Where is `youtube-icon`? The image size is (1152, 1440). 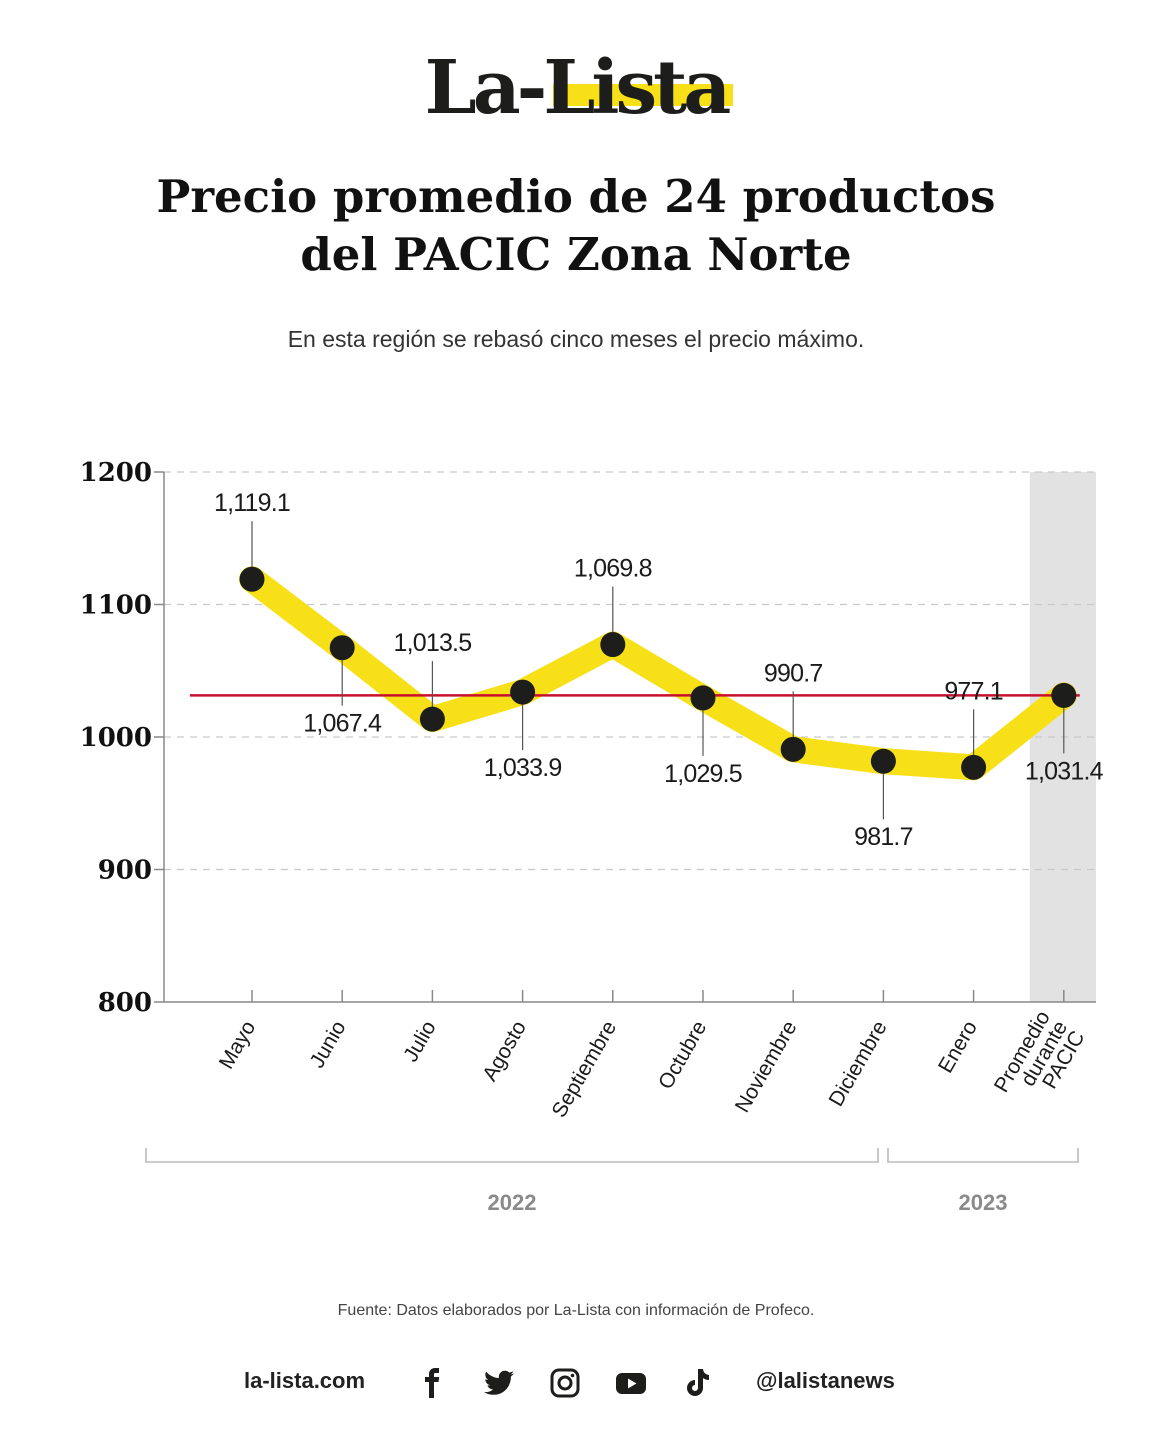
youtube-icon is located at coordinates (631, 1383).